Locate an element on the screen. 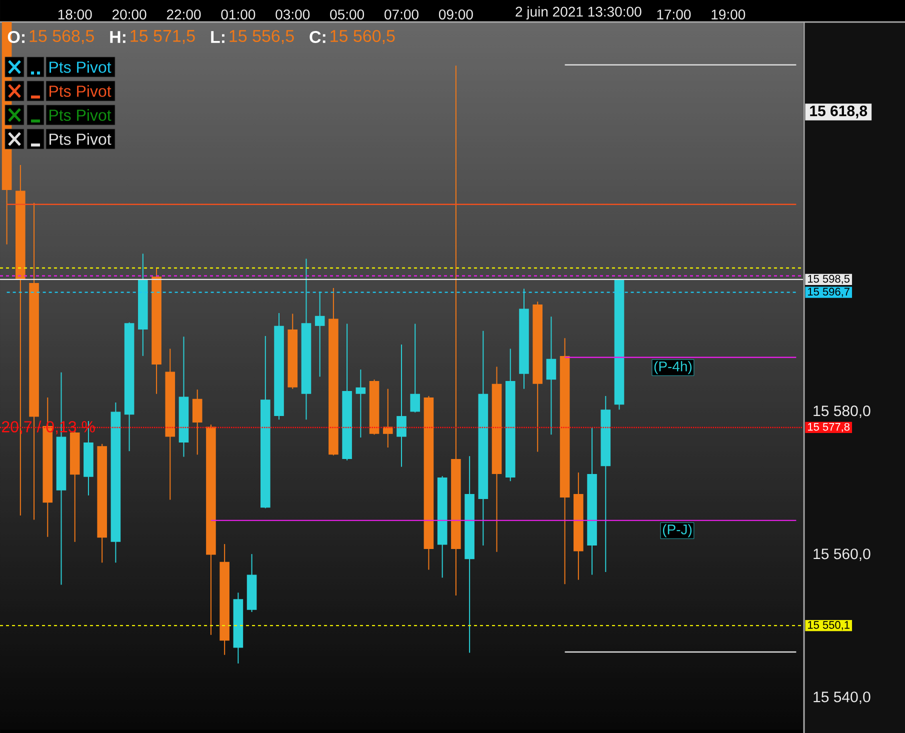  text: 15 618,8 is located at coordinates (839, 112).